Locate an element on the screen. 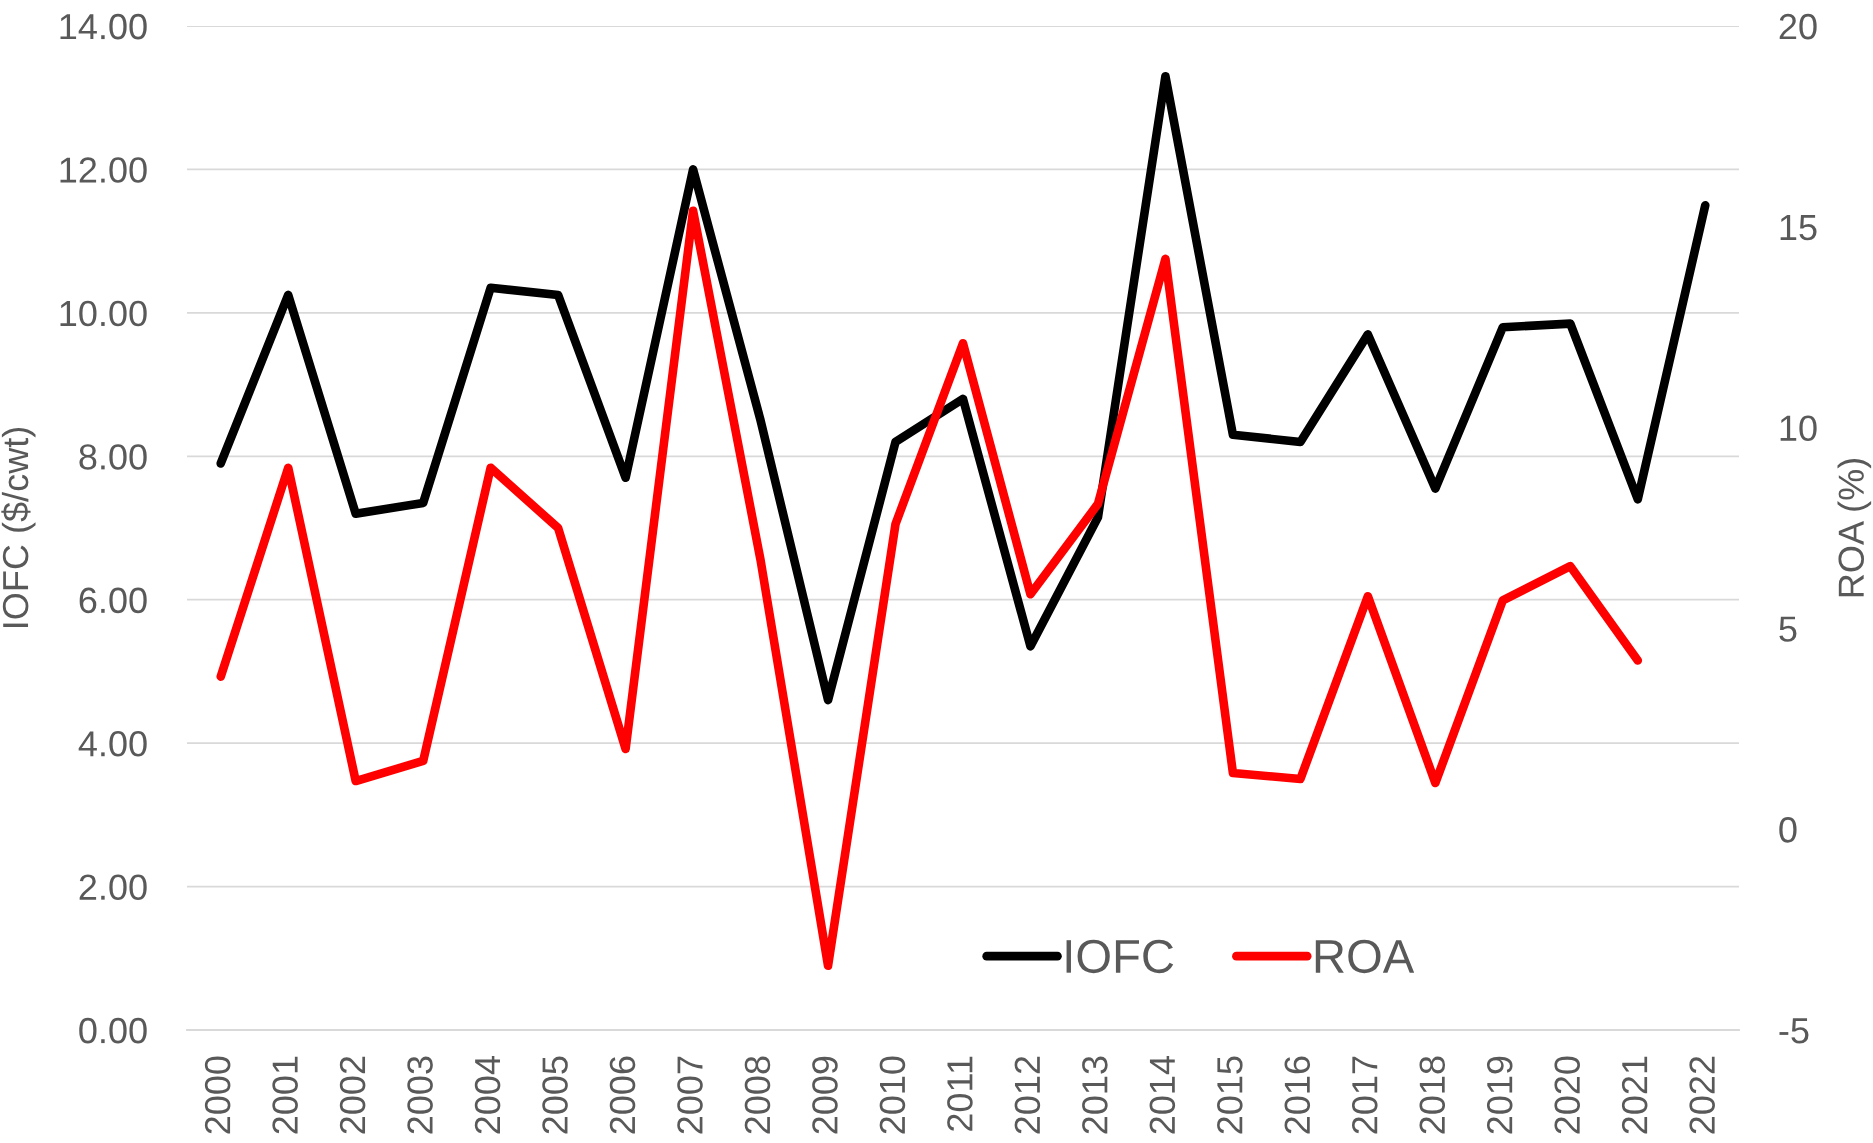 The image size is (1873, 1143). x-tick-label: 2014 is located at coordinates (1162, 1095).